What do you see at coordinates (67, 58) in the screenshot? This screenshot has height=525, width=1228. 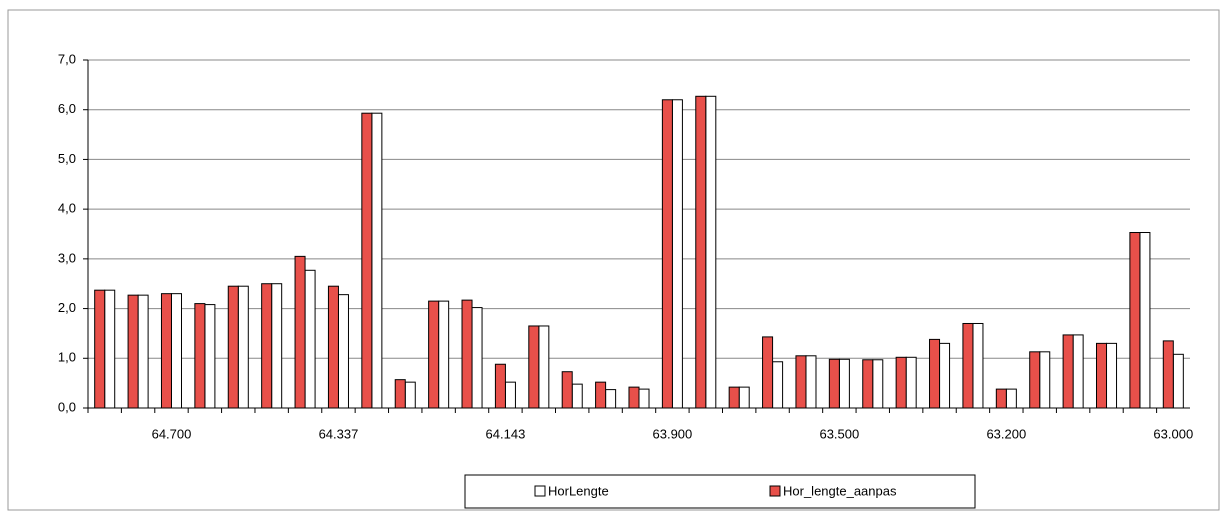 I see `y-tick-label: 7,0` at bounding box center [67, 58].